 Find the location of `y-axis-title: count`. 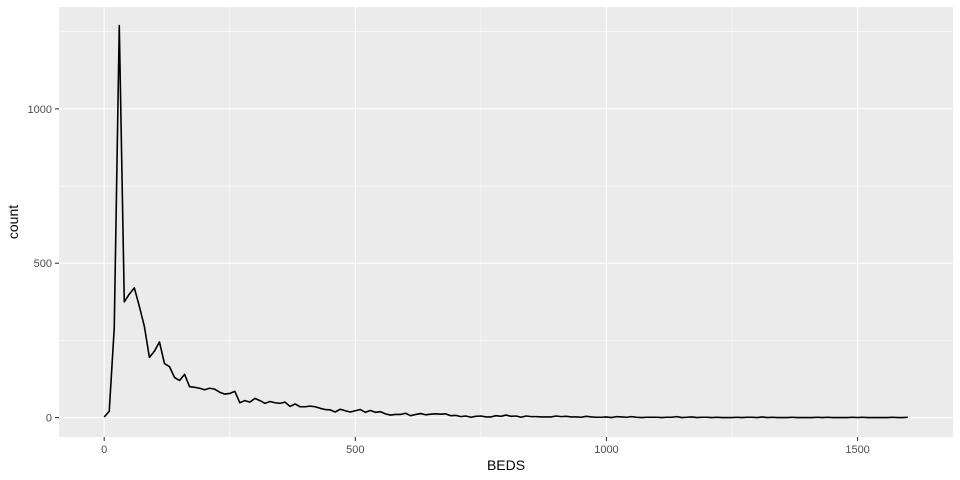

y-axis-title: count is located at coordinates (13, 222).